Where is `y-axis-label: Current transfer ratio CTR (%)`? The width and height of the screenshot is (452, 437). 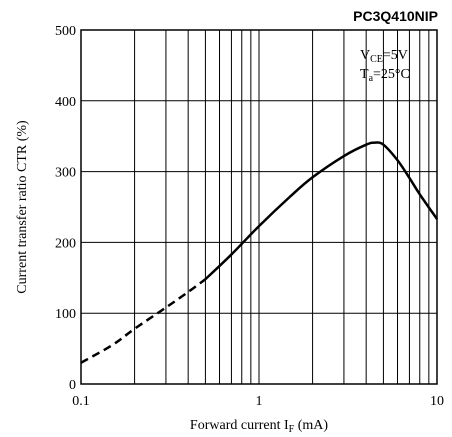 y-axis-label: Current transfer ratio CTR (%) is located at coordinates (22, 207).